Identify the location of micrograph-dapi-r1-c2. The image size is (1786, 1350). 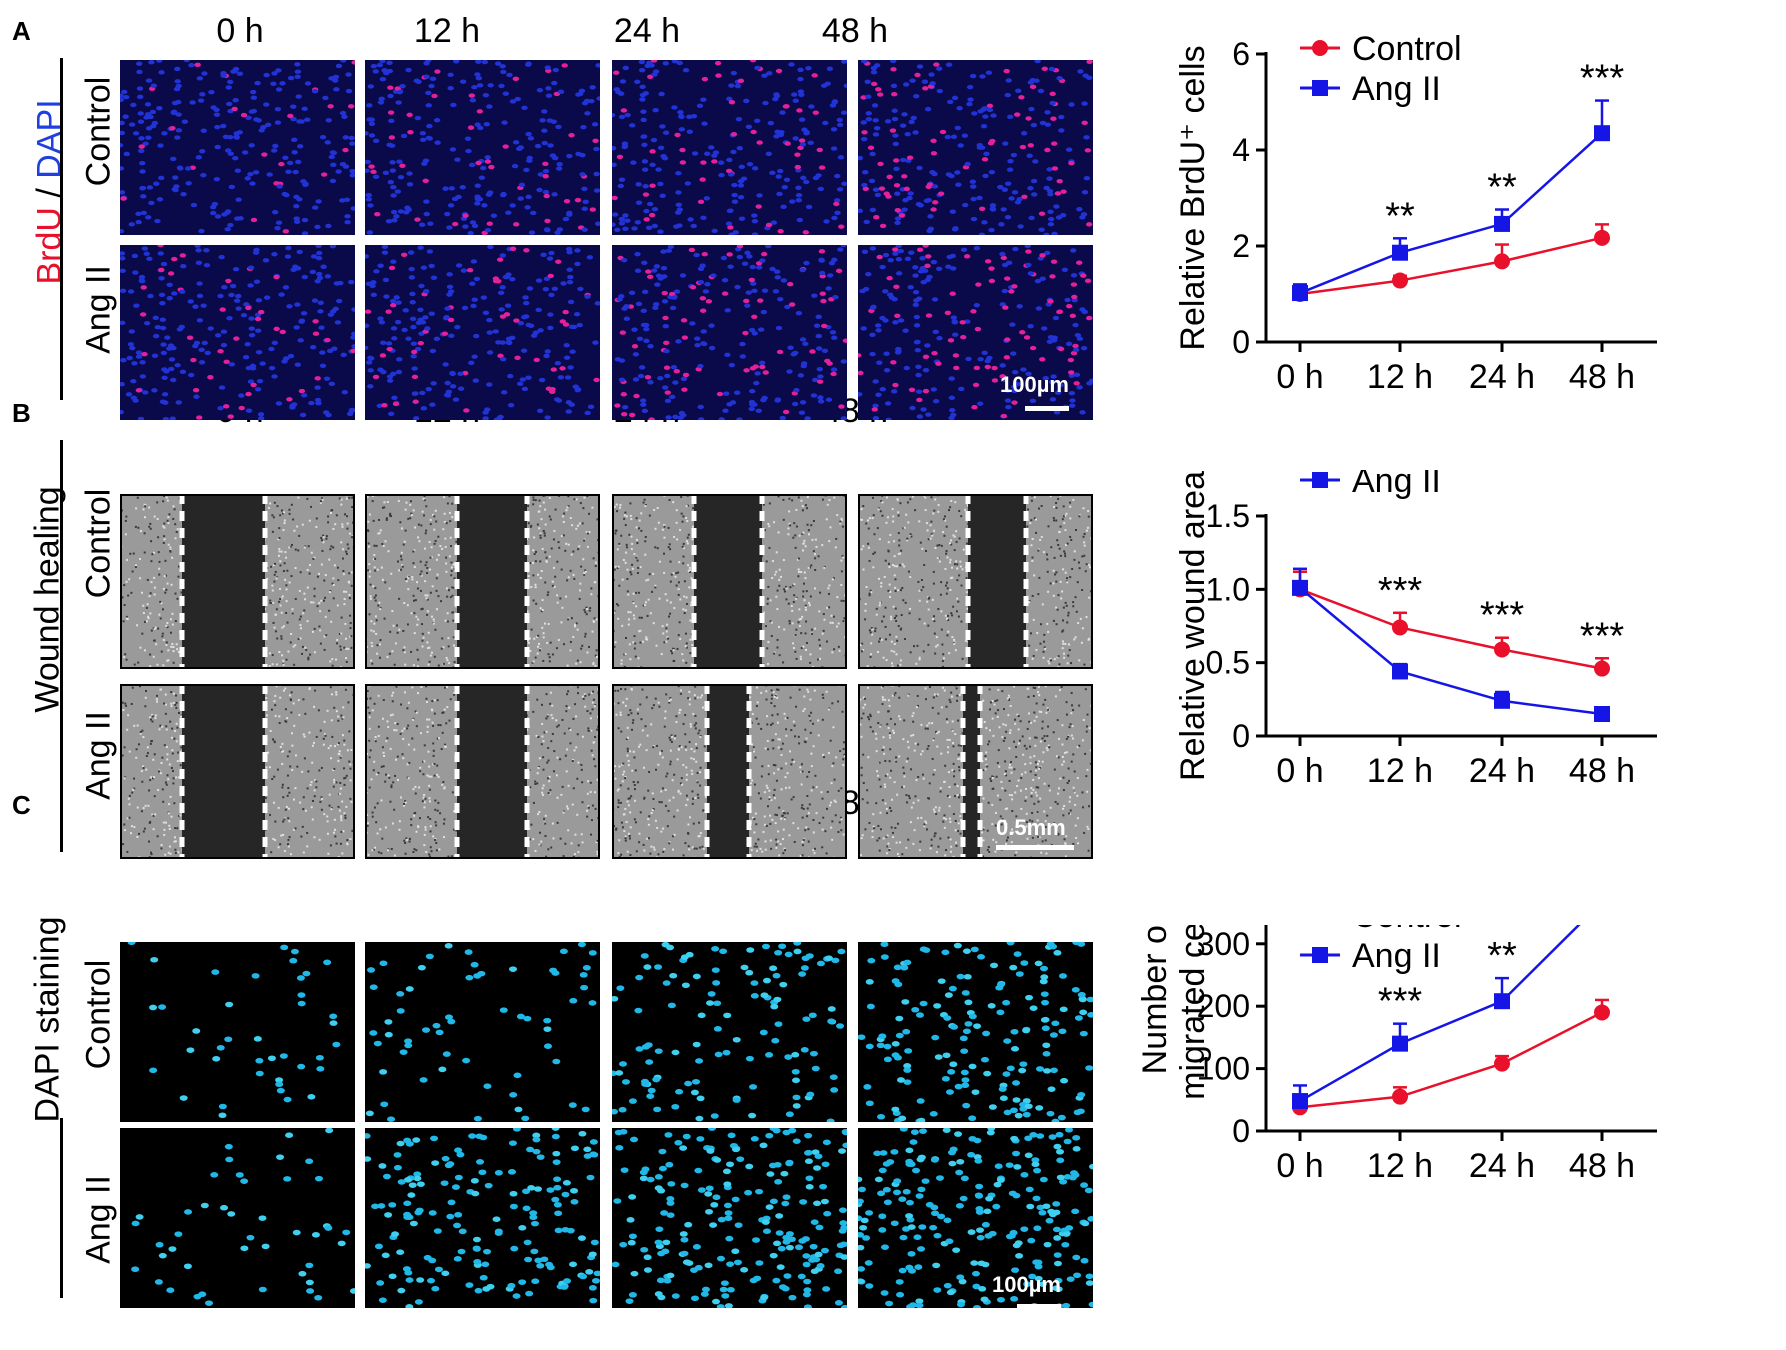
(729, 1218).